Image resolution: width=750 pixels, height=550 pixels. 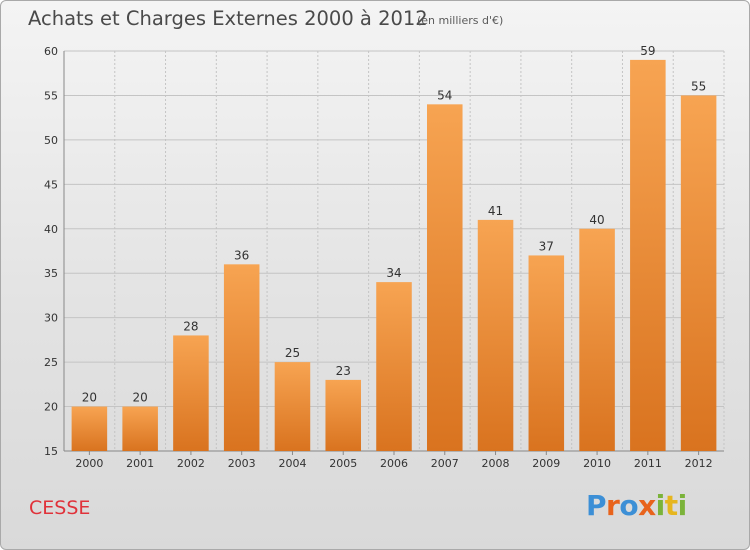 I want to click on y-tick-label: 15, so click(x=51, y=451).